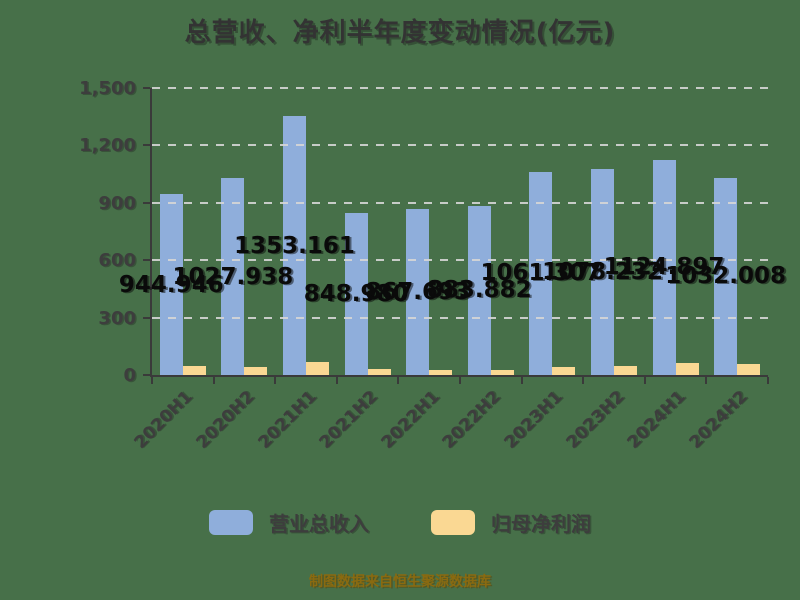 This screenshot has width=800, height=600. What do you see at coordinates (541, 524) in the screenshot?
I see `profit-legend-label: 归母净利润` at bounding box center [541, 524].